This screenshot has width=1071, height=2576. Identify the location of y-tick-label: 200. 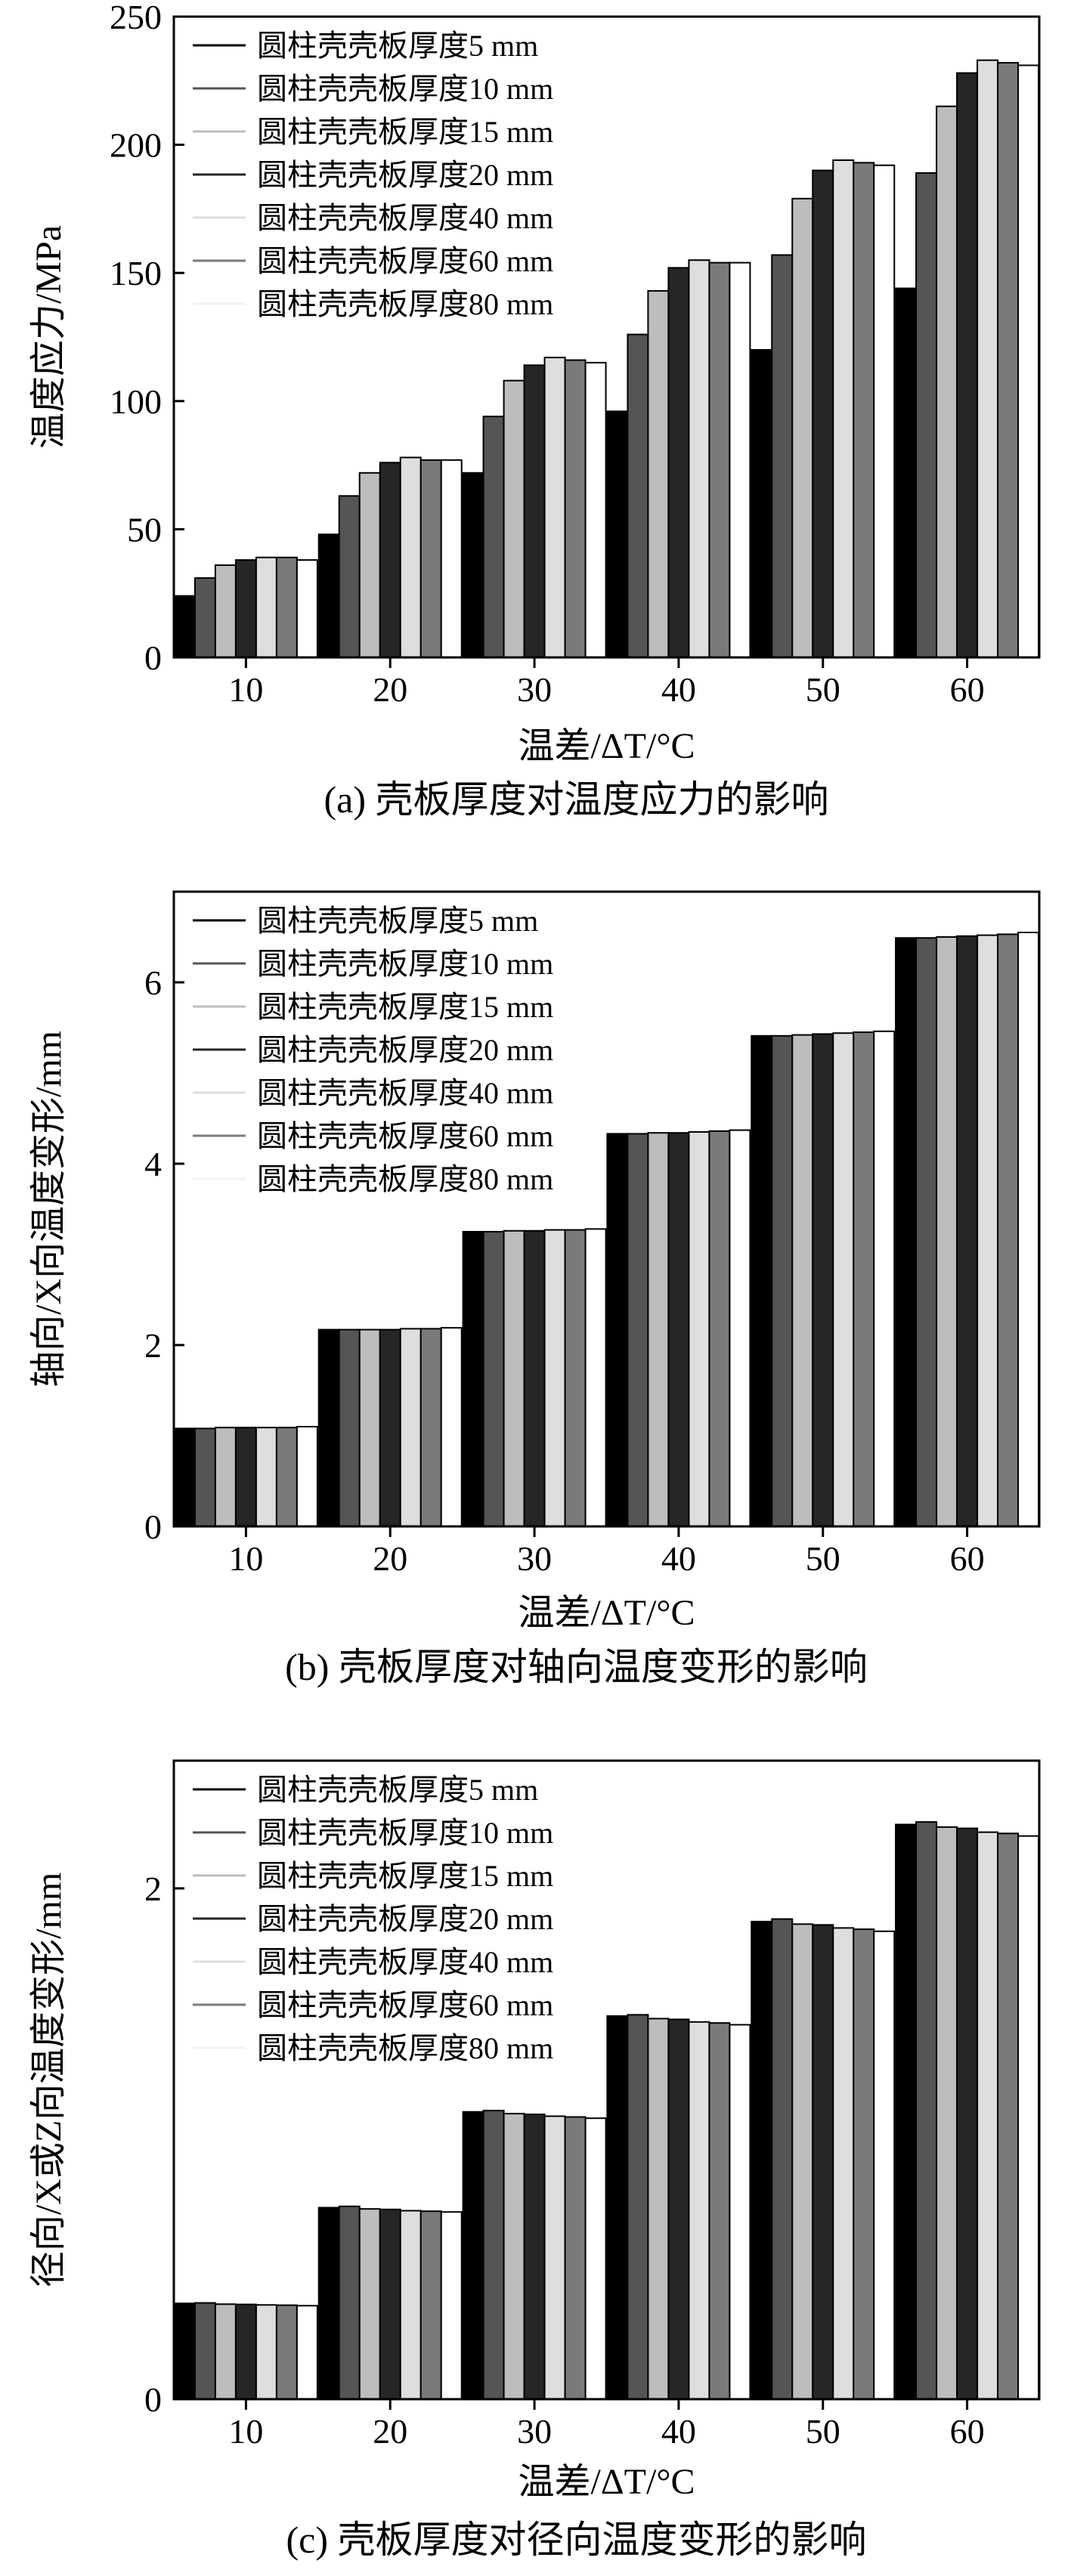
(136, 145).